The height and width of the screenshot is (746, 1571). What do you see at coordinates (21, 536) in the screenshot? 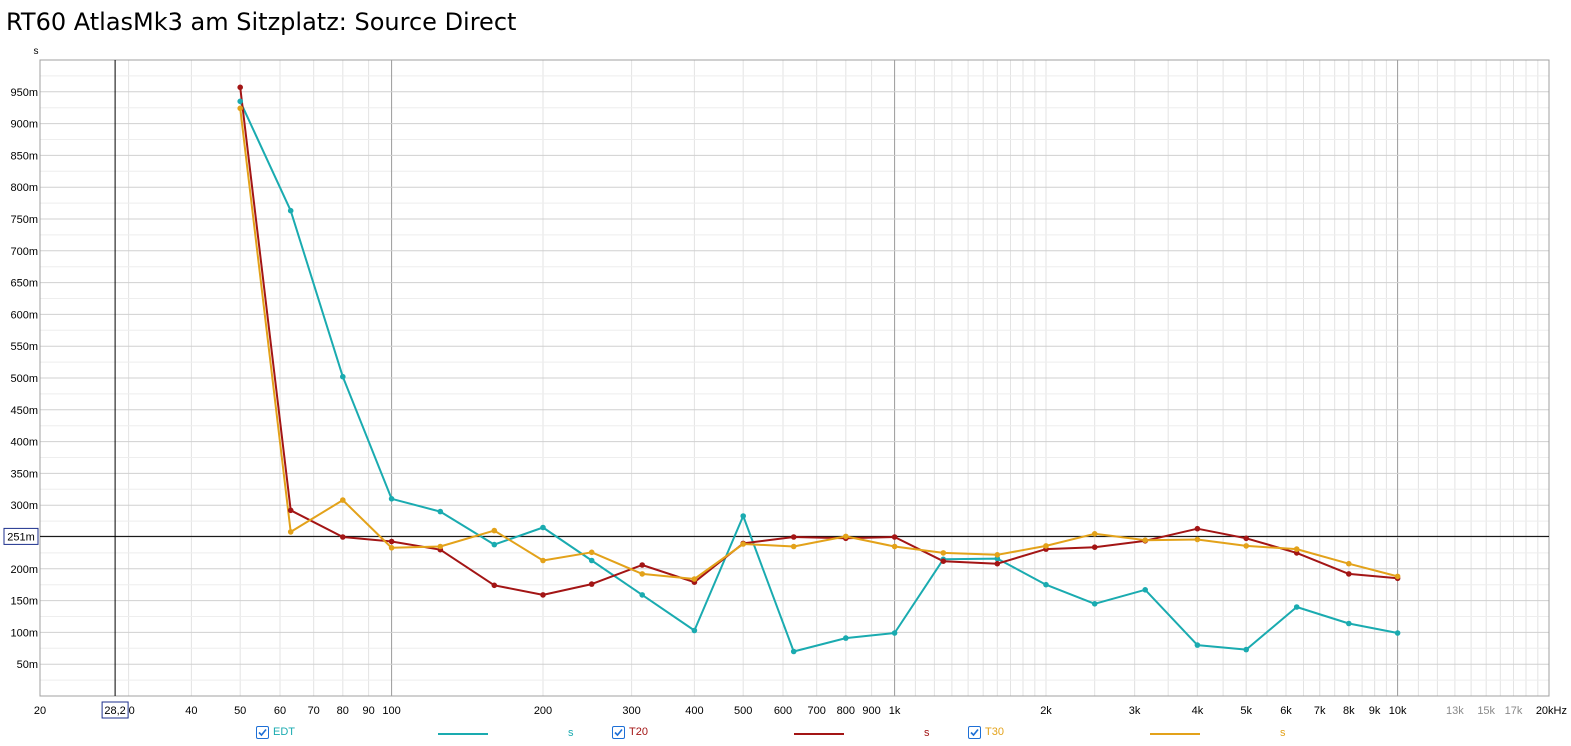
I see `cursor-y-readout-box` at bounding box center [21, 536].